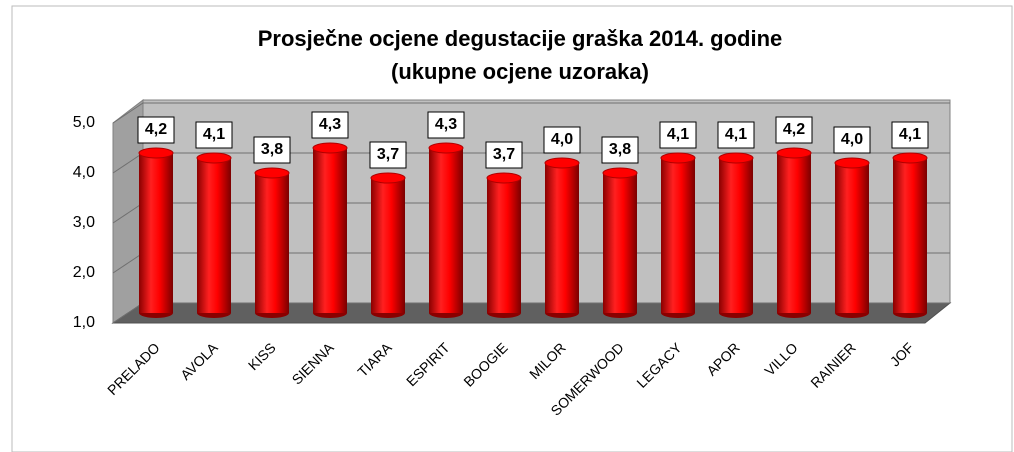 This screenshot has height=452, width=1014. I want to click on y-tick-label: 4,0, so click(84, 172).